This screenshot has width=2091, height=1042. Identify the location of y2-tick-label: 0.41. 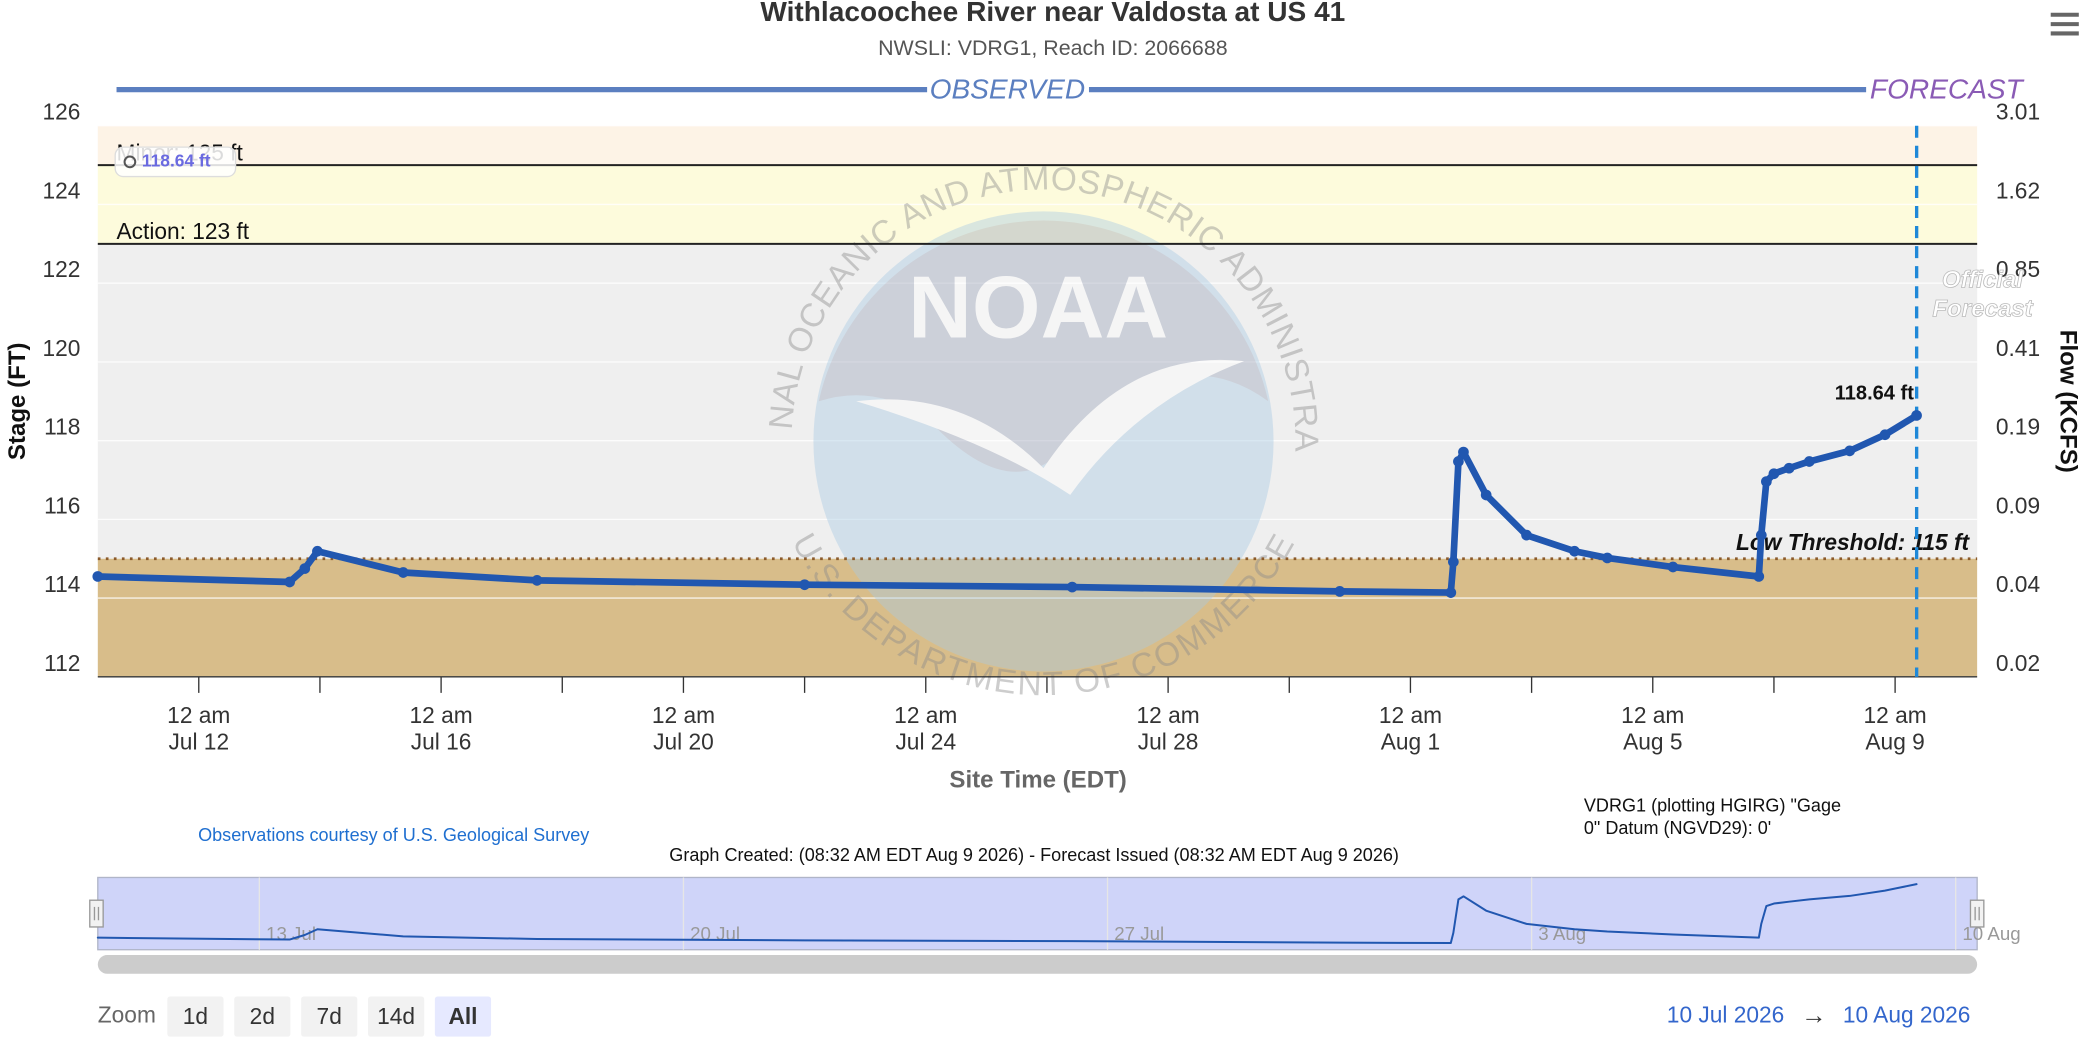
(2018, 348).